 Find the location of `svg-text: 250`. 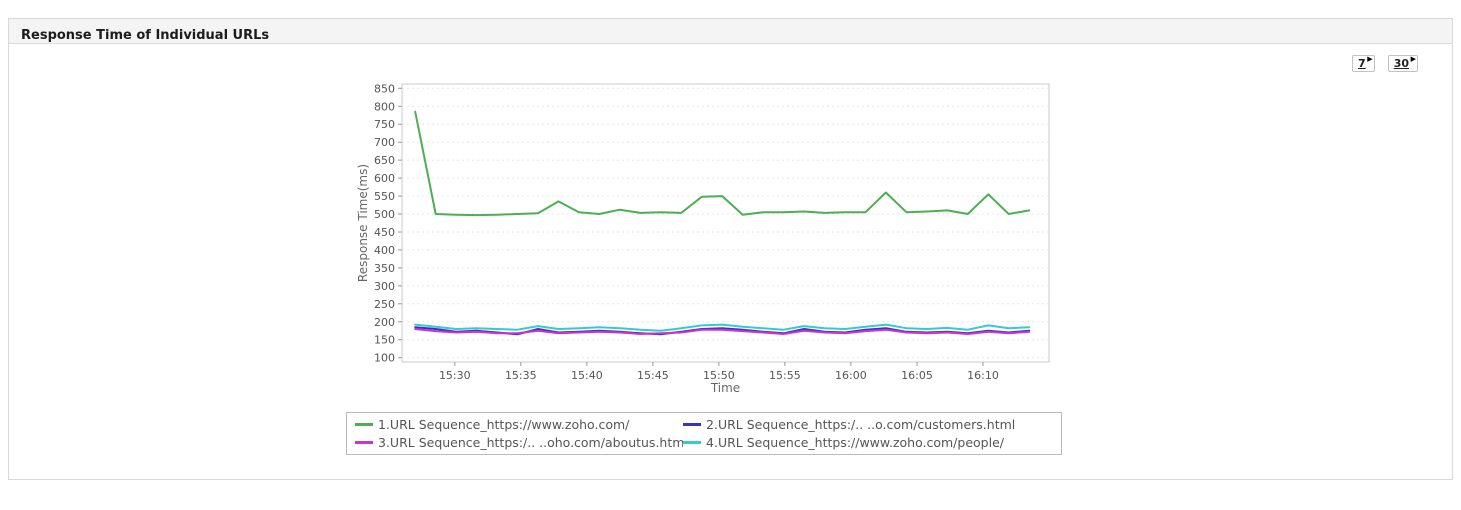

svg-text: 250 is located at coordinates (384, 304).